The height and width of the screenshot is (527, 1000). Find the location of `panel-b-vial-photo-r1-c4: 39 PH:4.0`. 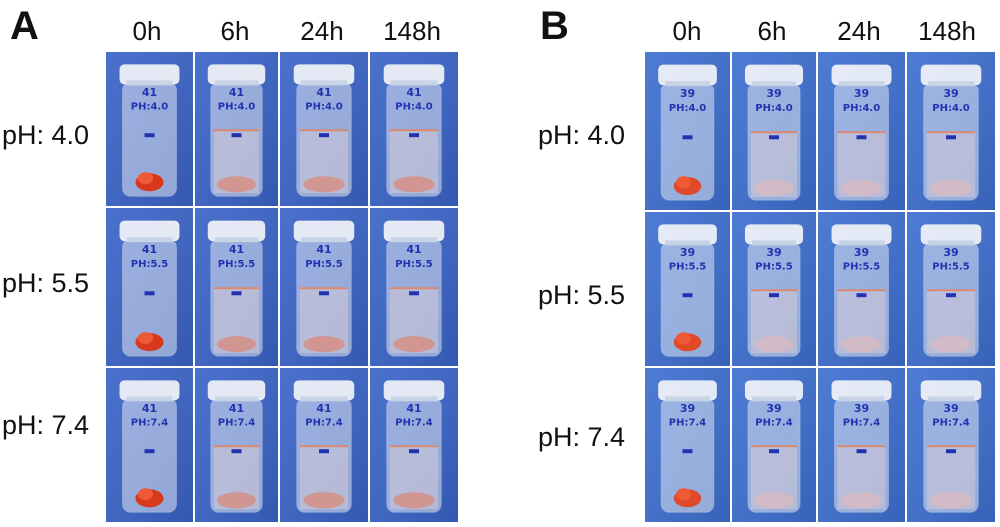

panel-b-vial-photo-r1-c4: 39 PH:4.0 is located at coordinates (951, 131).